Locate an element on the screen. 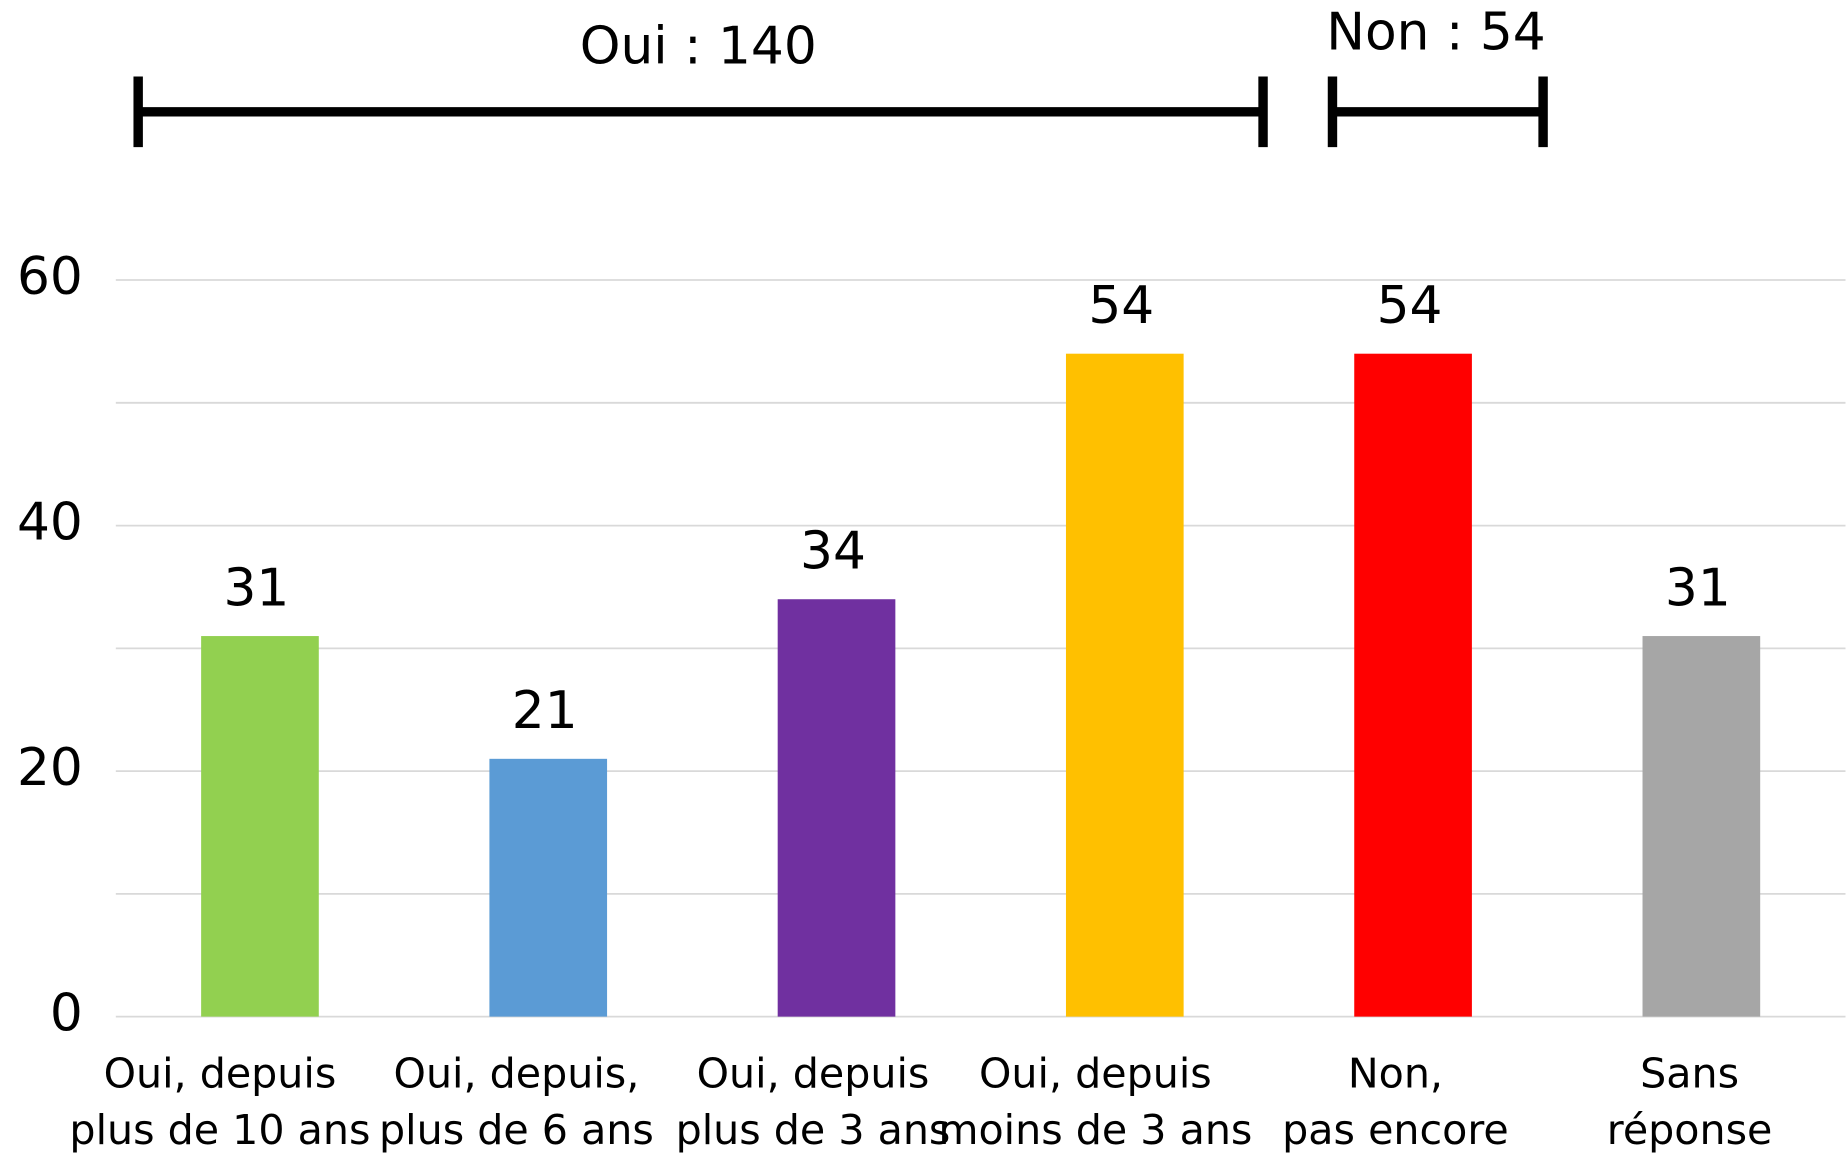  y-tick-label: 0 is located at coordinates (66, 1014).